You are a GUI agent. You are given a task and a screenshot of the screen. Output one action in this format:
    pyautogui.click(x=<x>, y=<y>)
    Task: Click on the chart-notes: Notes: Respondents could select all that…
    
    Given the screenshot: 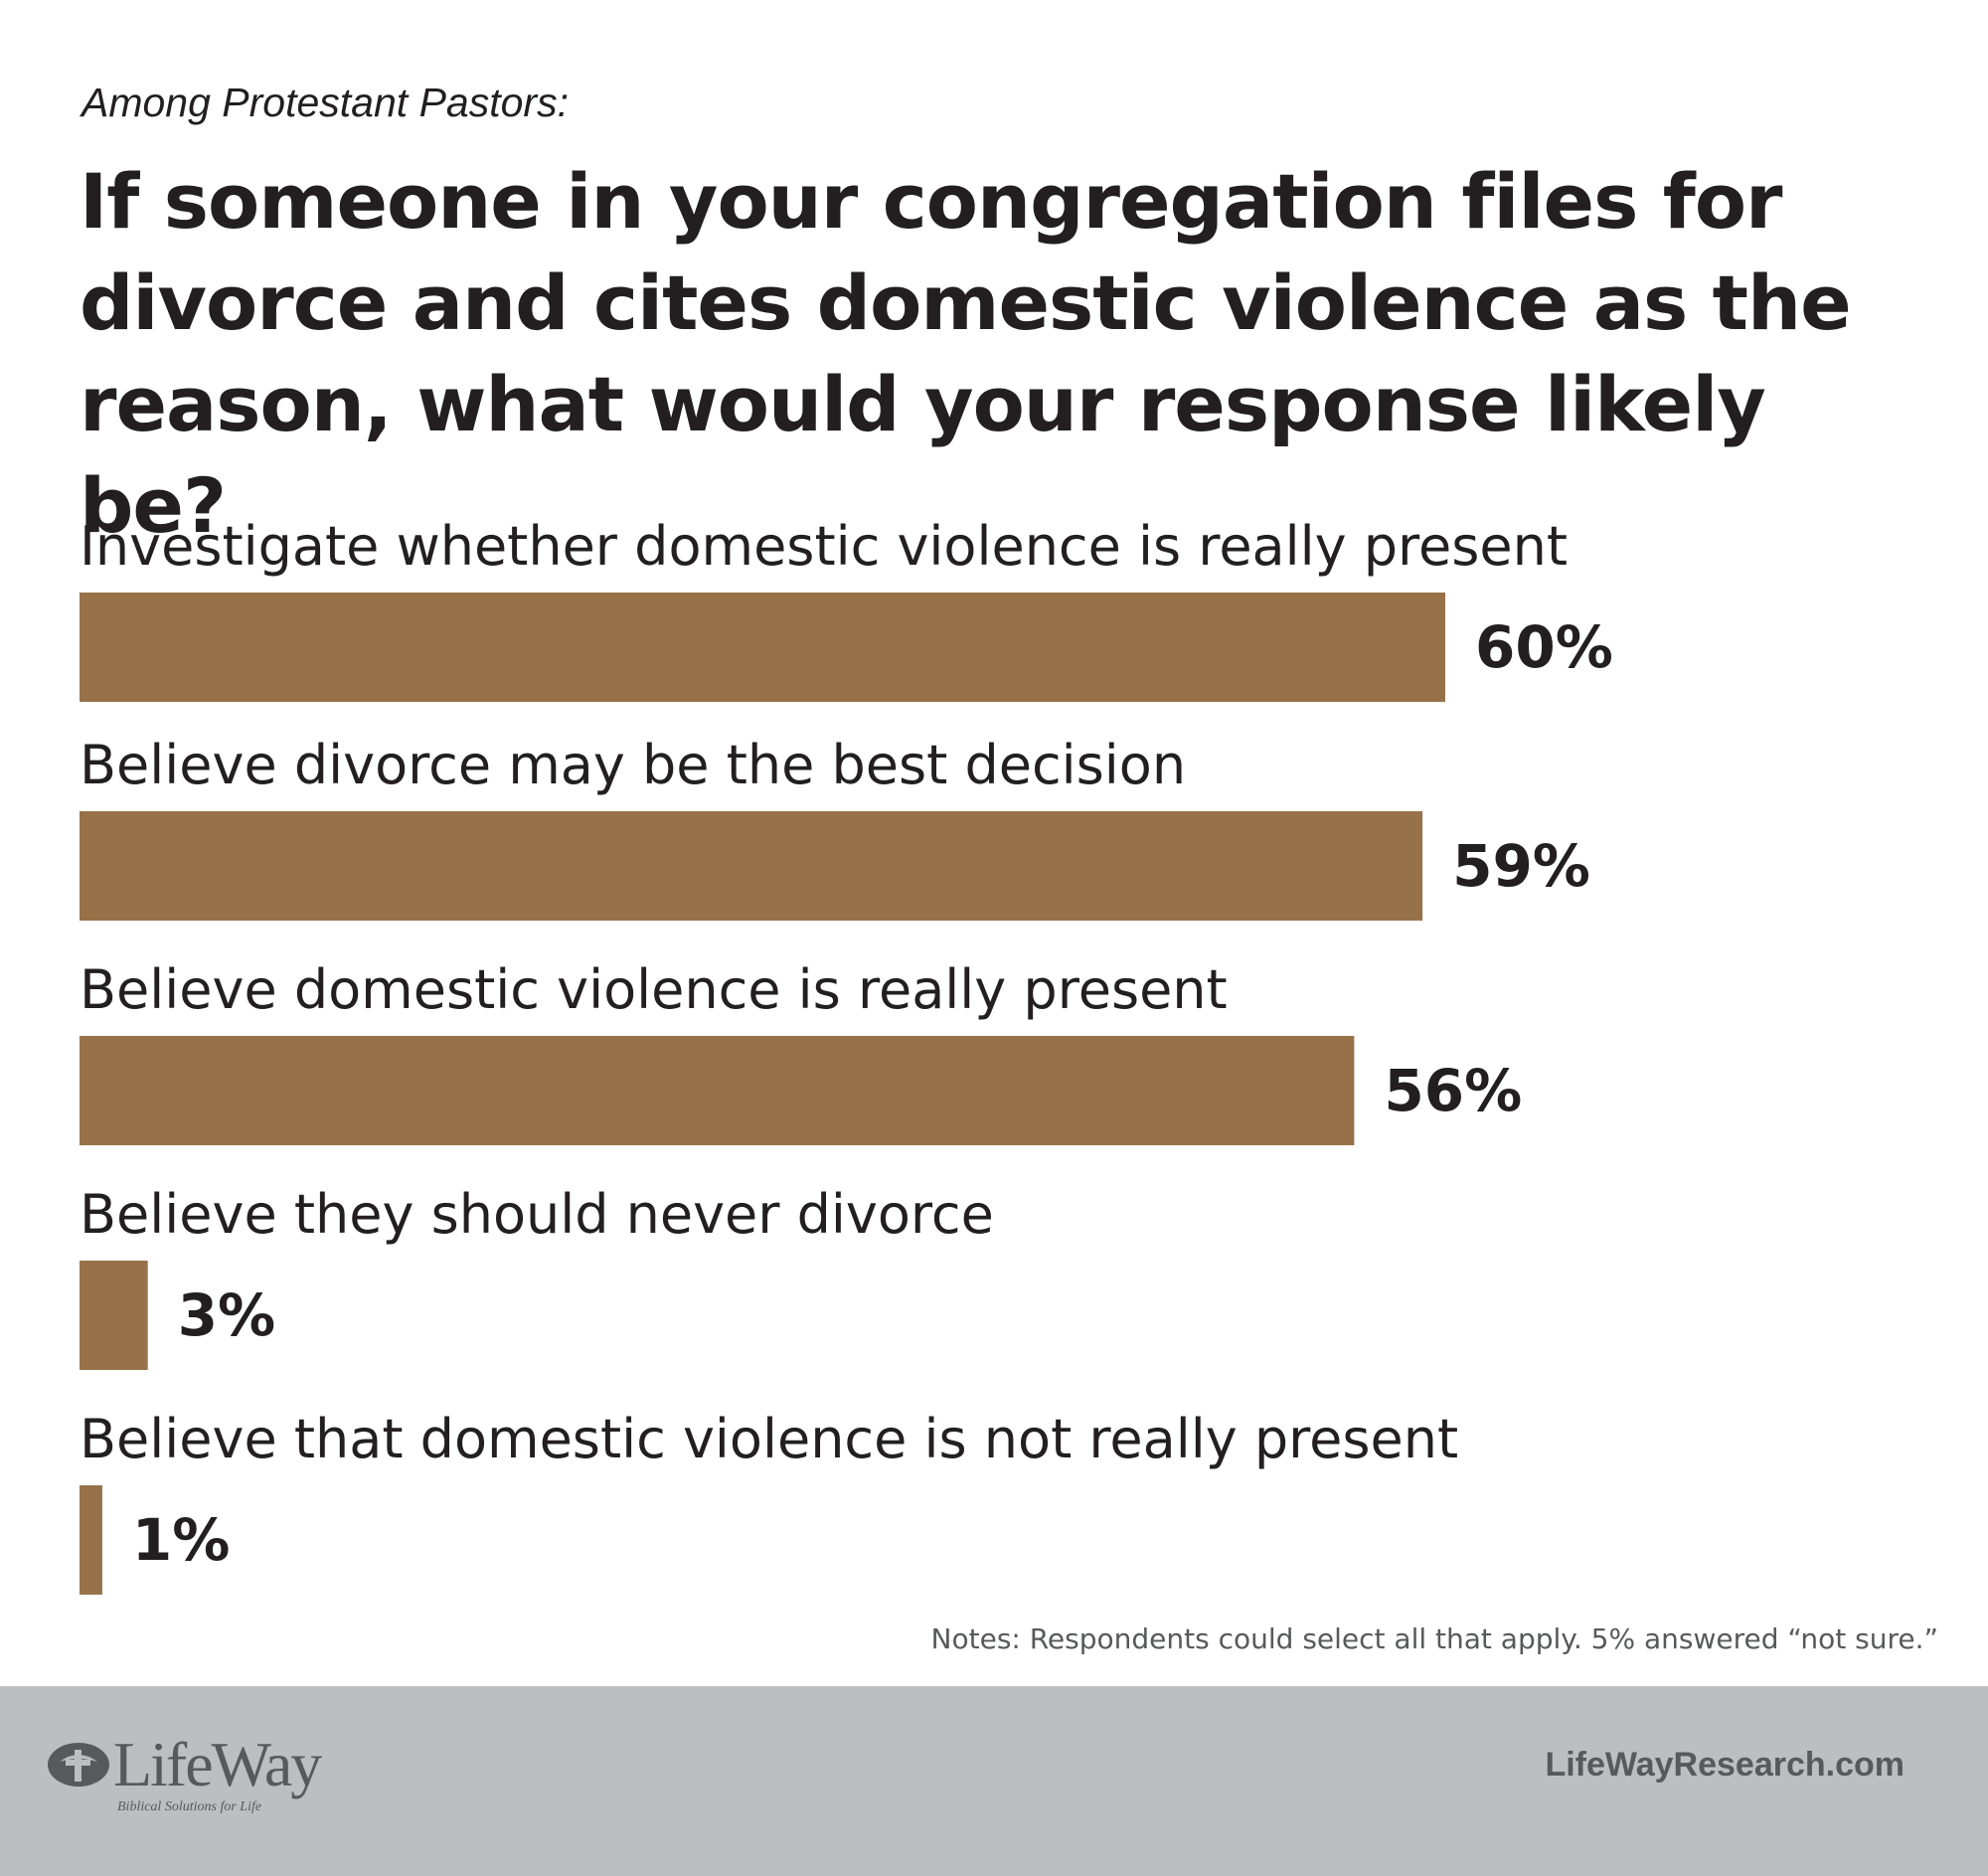 What is the action you would take?
    pyautogui.click(x=1434, y=1638)
    